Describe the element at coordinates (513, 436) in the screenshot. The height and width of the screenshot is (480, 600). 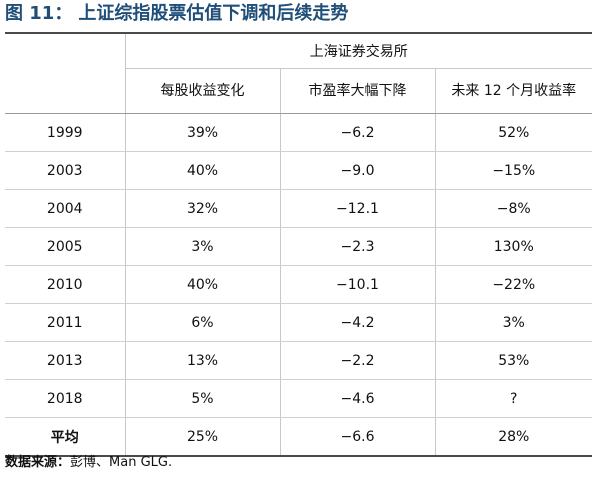
I see `forward-return-cell: 28%` at that location.